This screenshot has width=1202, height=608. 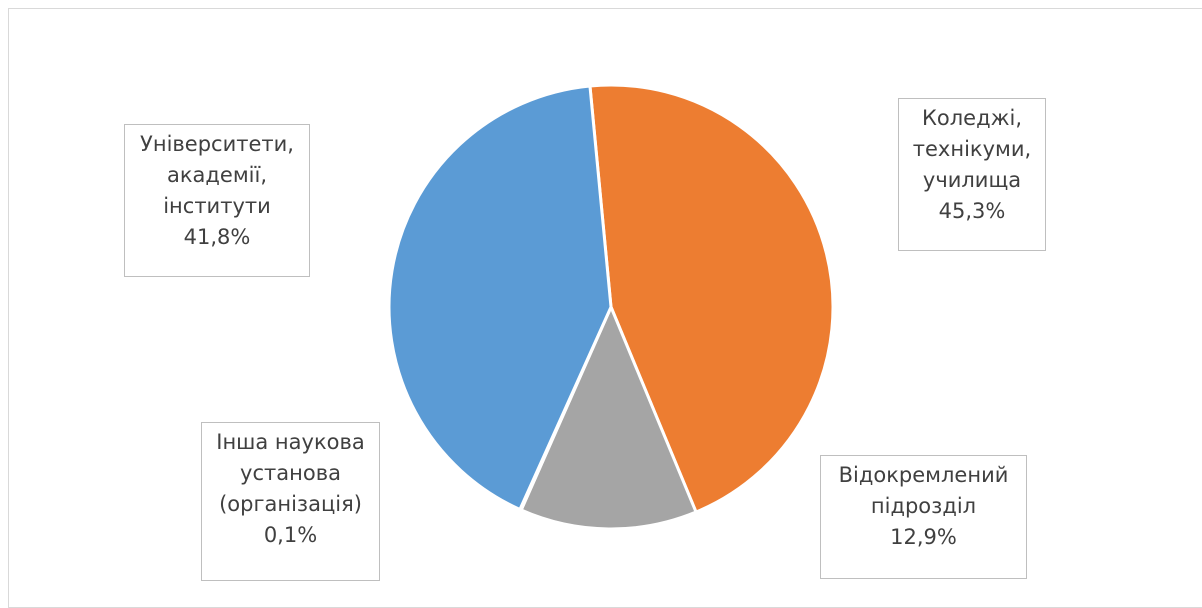 What do you see at coordinates (608, 418) in the screenshot?
I see `pie-slice-separate-division` at bounding box center [608, 418].